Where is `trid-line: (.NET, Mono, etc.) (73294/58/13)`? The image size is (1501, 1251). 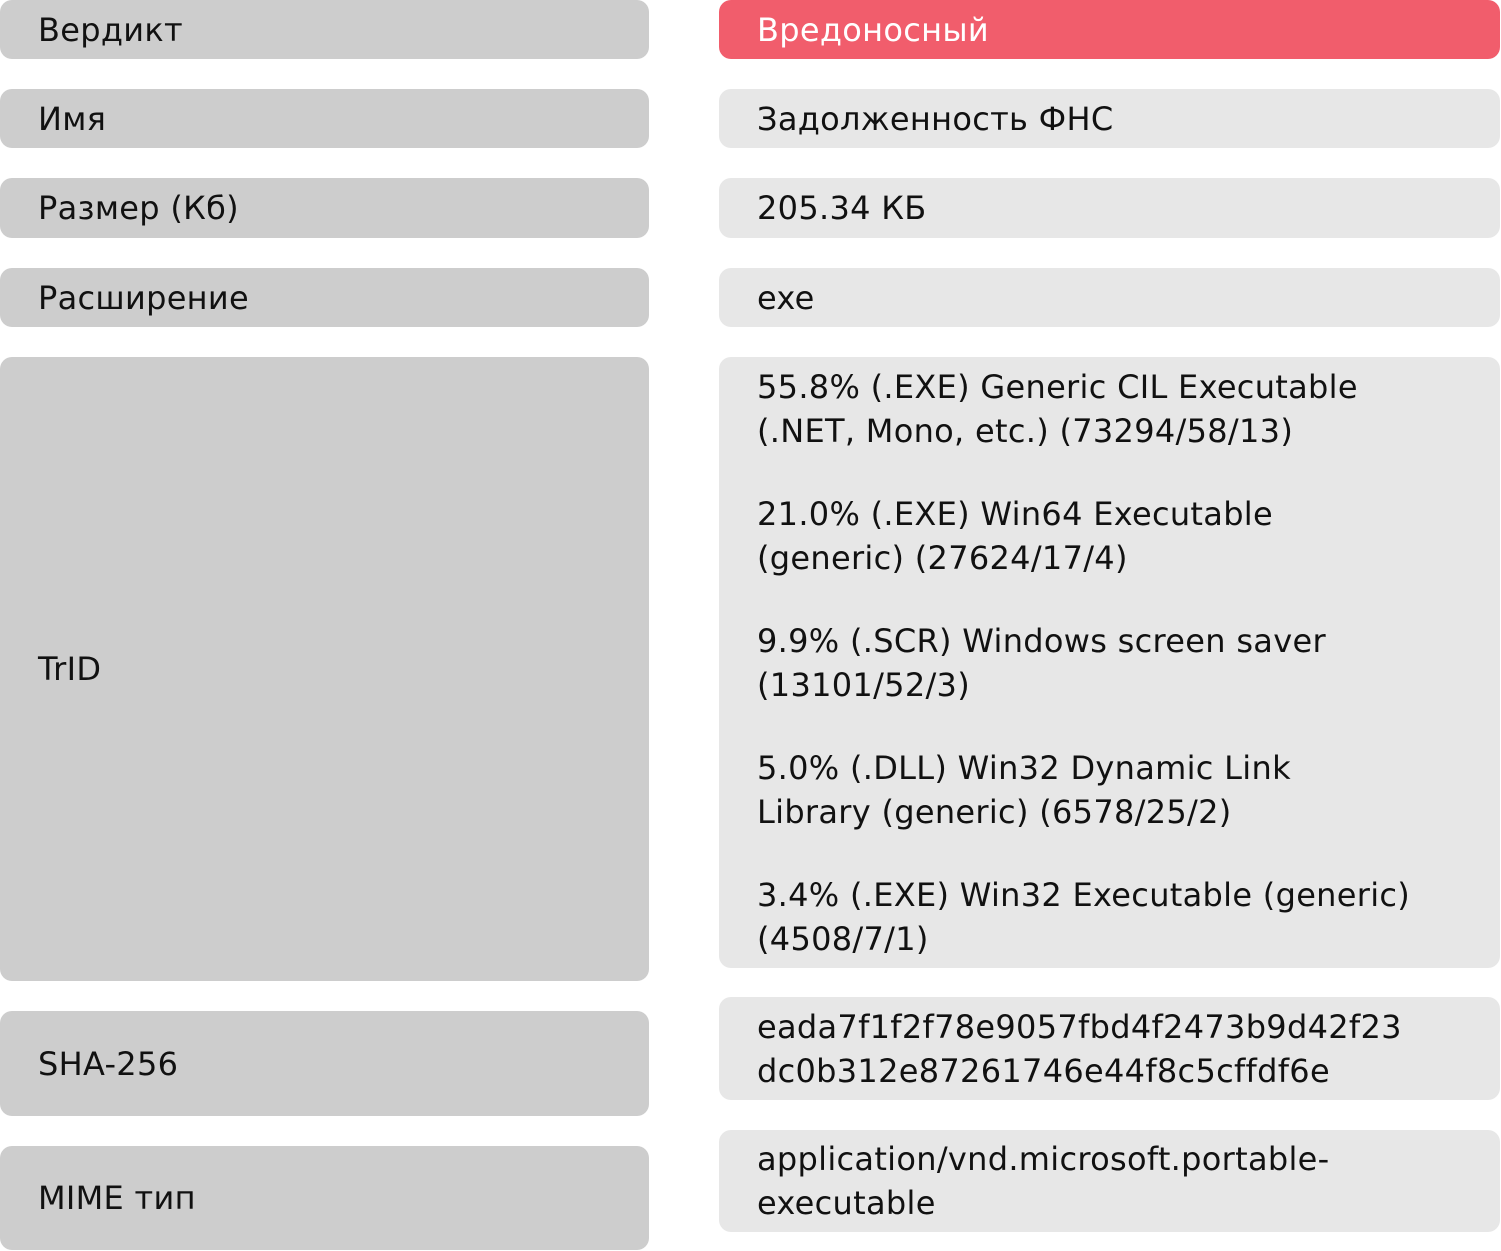 trid-line: (.NET, Mono, etc.) (73294/58/13) is located at coordinates (1025, 430).